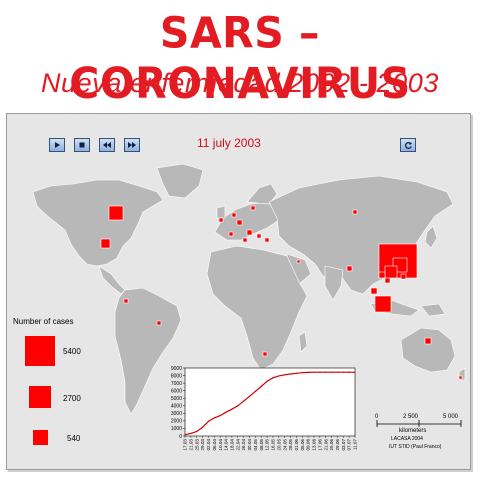 Image resolution: width=480 pixels, height=480 pixels. Describe the element at coordinates (196, 445) in the screenshot. I see `x-tick-label: 25.03` at that location.